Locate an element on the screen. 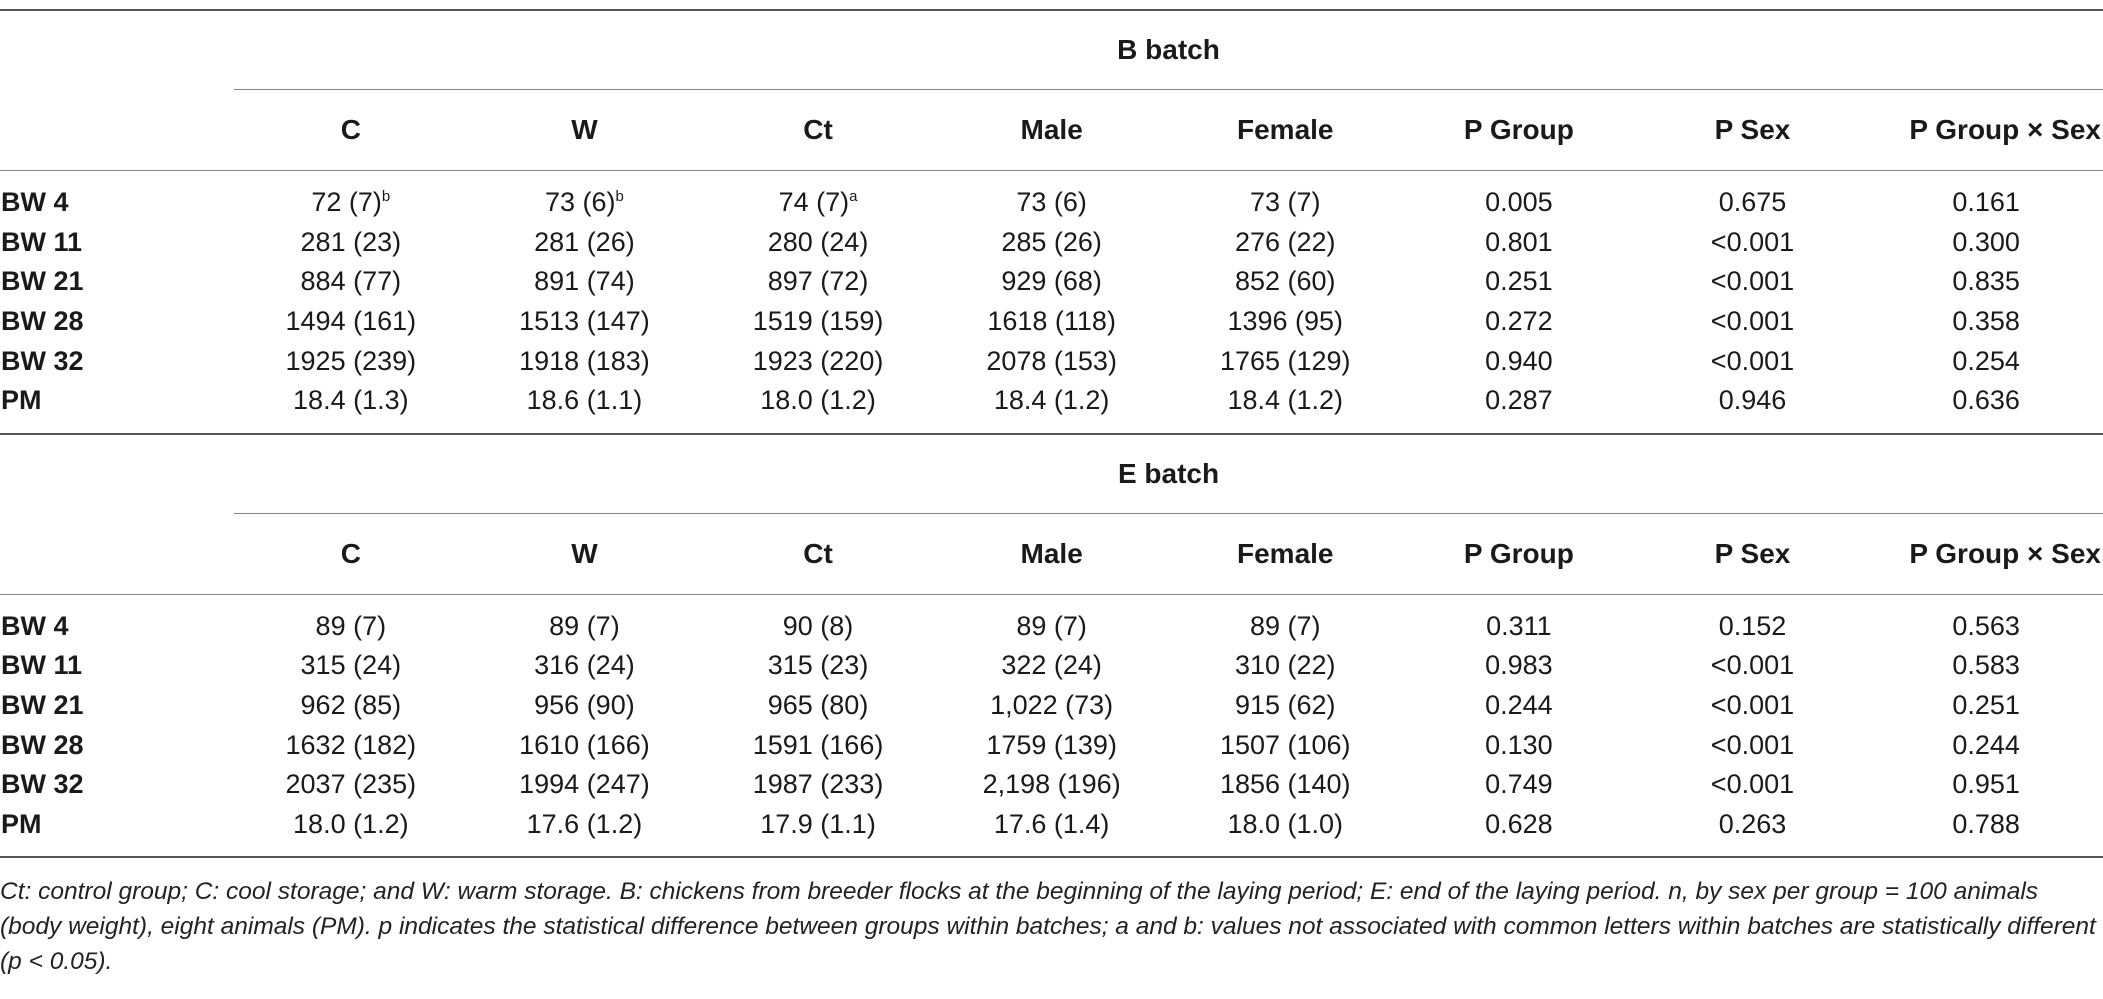 The height and width of the screenshot is (999, 2103). cell-value: 18.4 (1.2) is located at coordinates (1051, 400).